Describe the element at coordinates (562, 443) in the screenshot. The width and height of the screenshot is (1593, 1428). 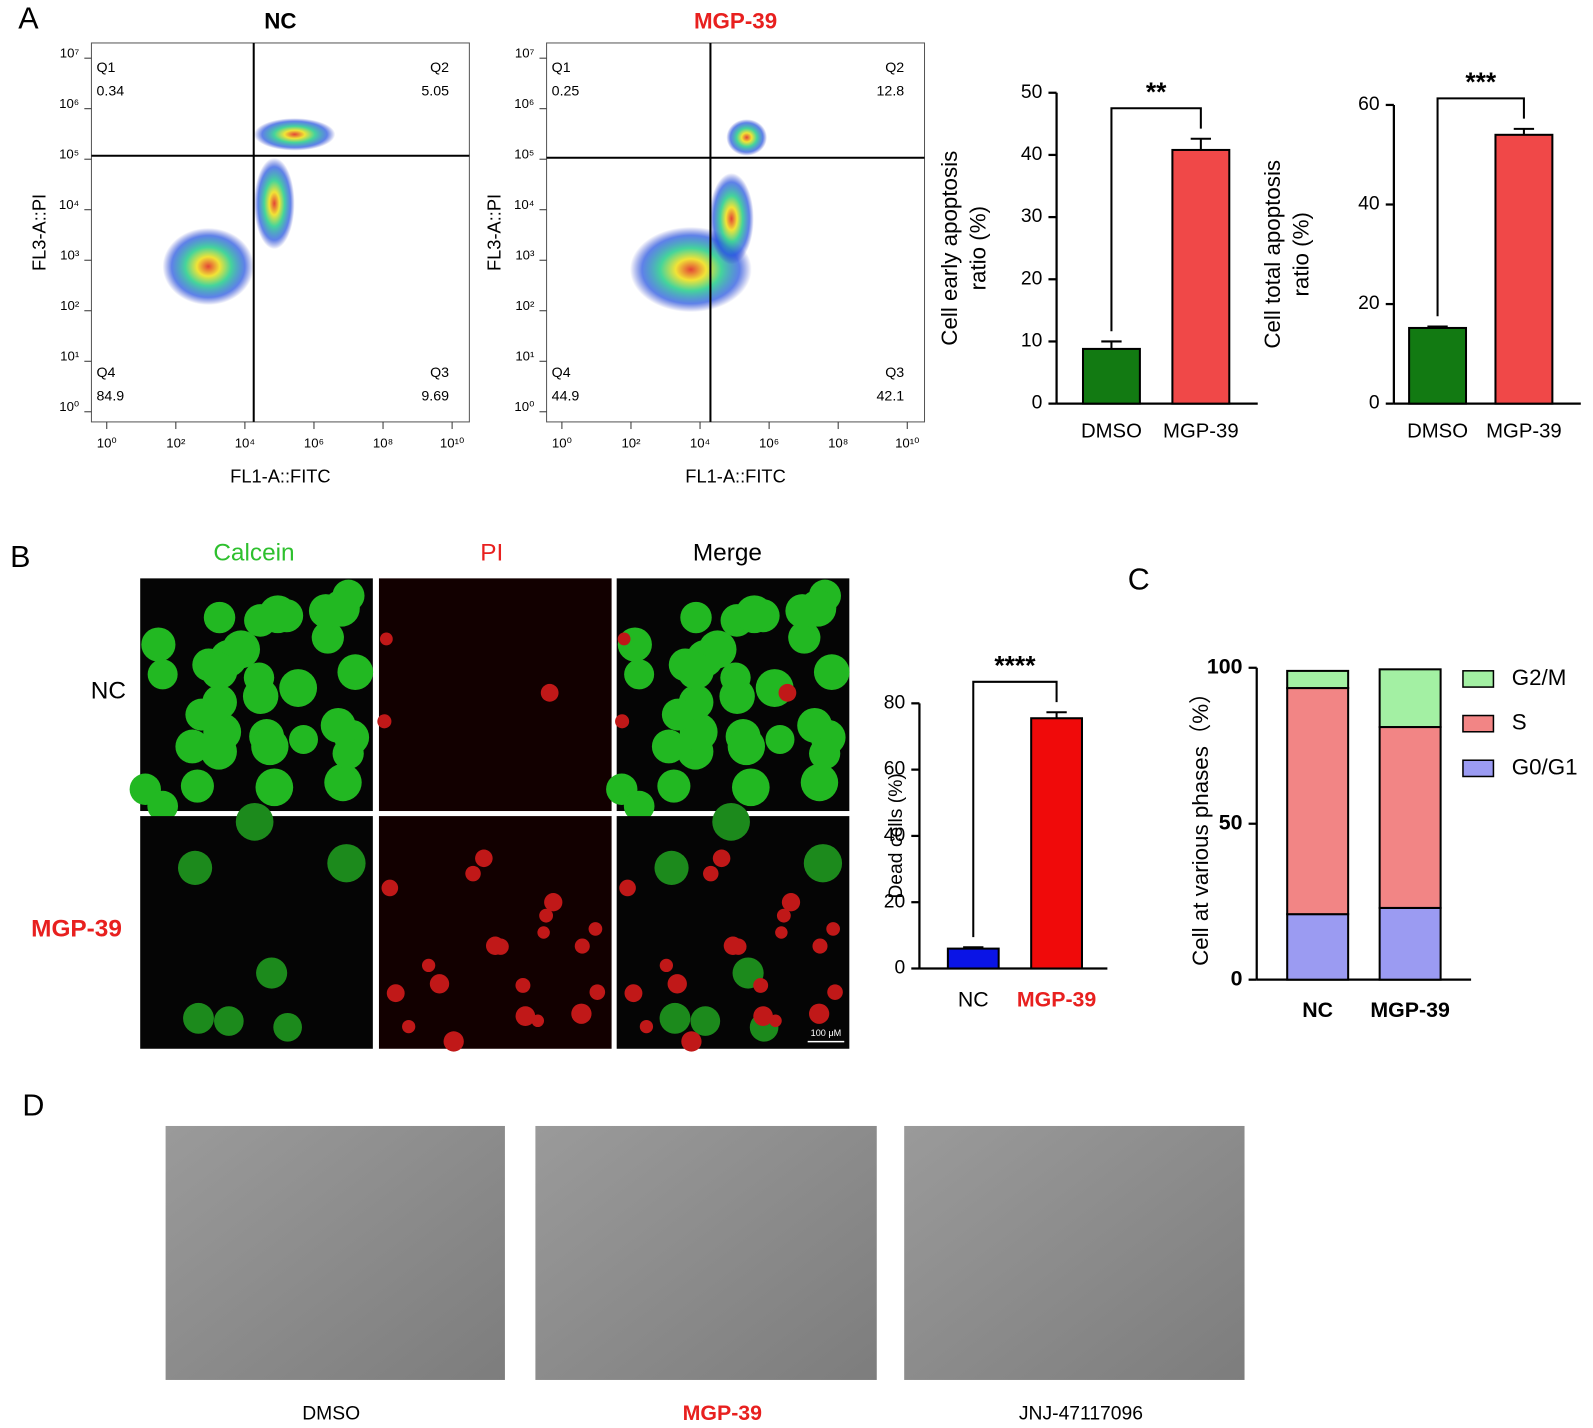
I see `x-tick-label: 10⁰` at that location.